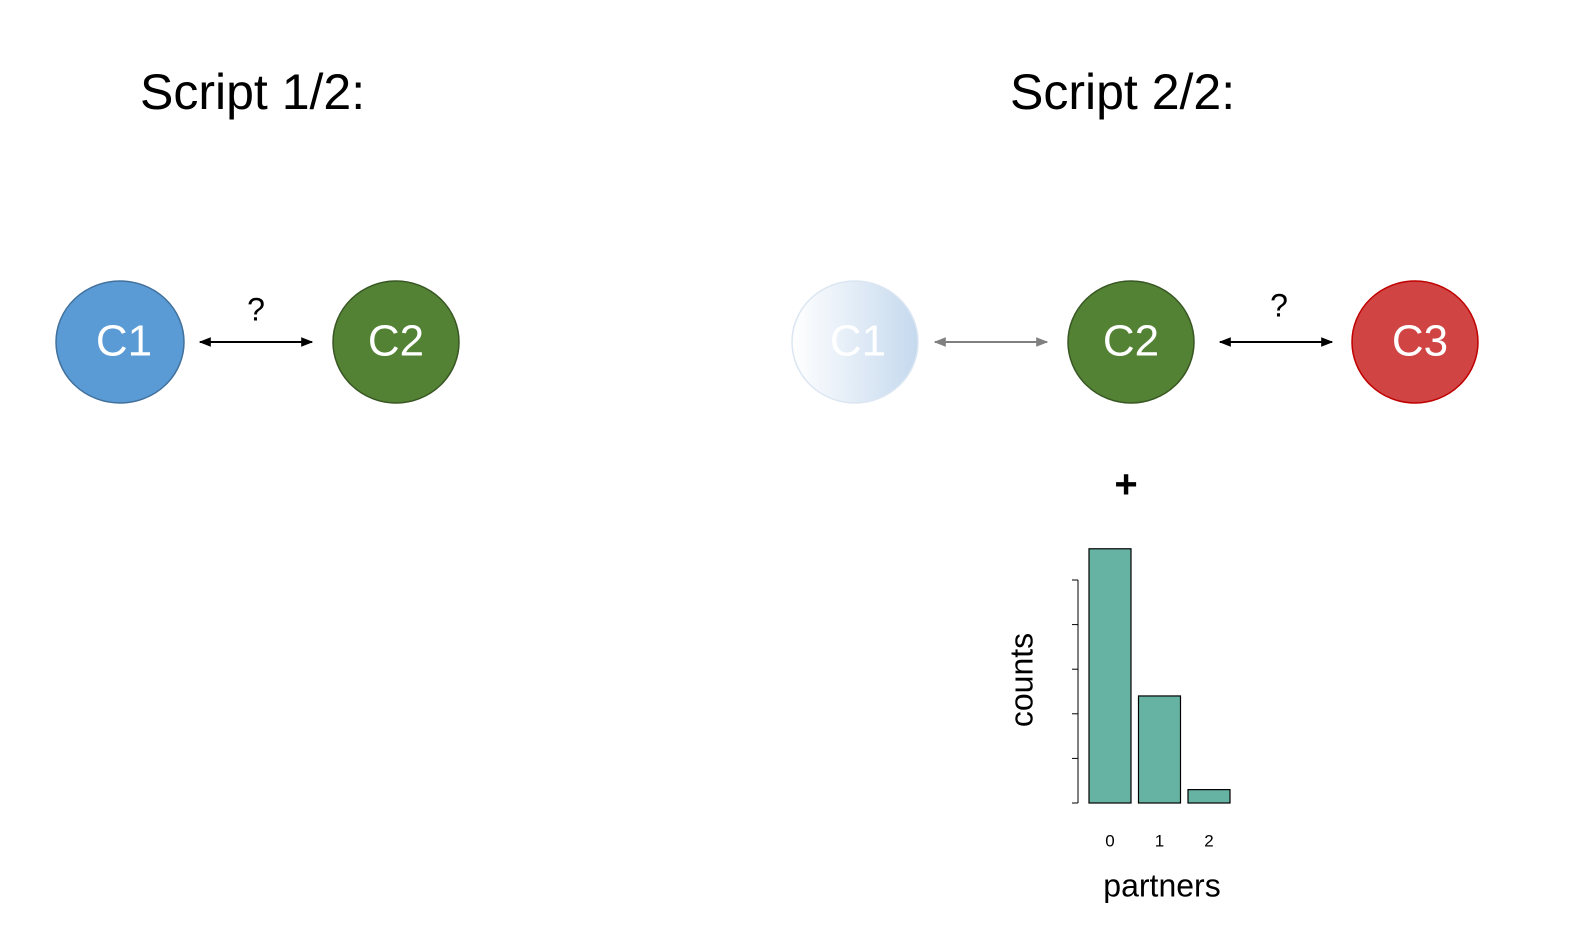 The image size is (1584, 936). Describe the element at coordinates (1021, 680) in the screenshot. I see `y-axis-label: counts` at that location.